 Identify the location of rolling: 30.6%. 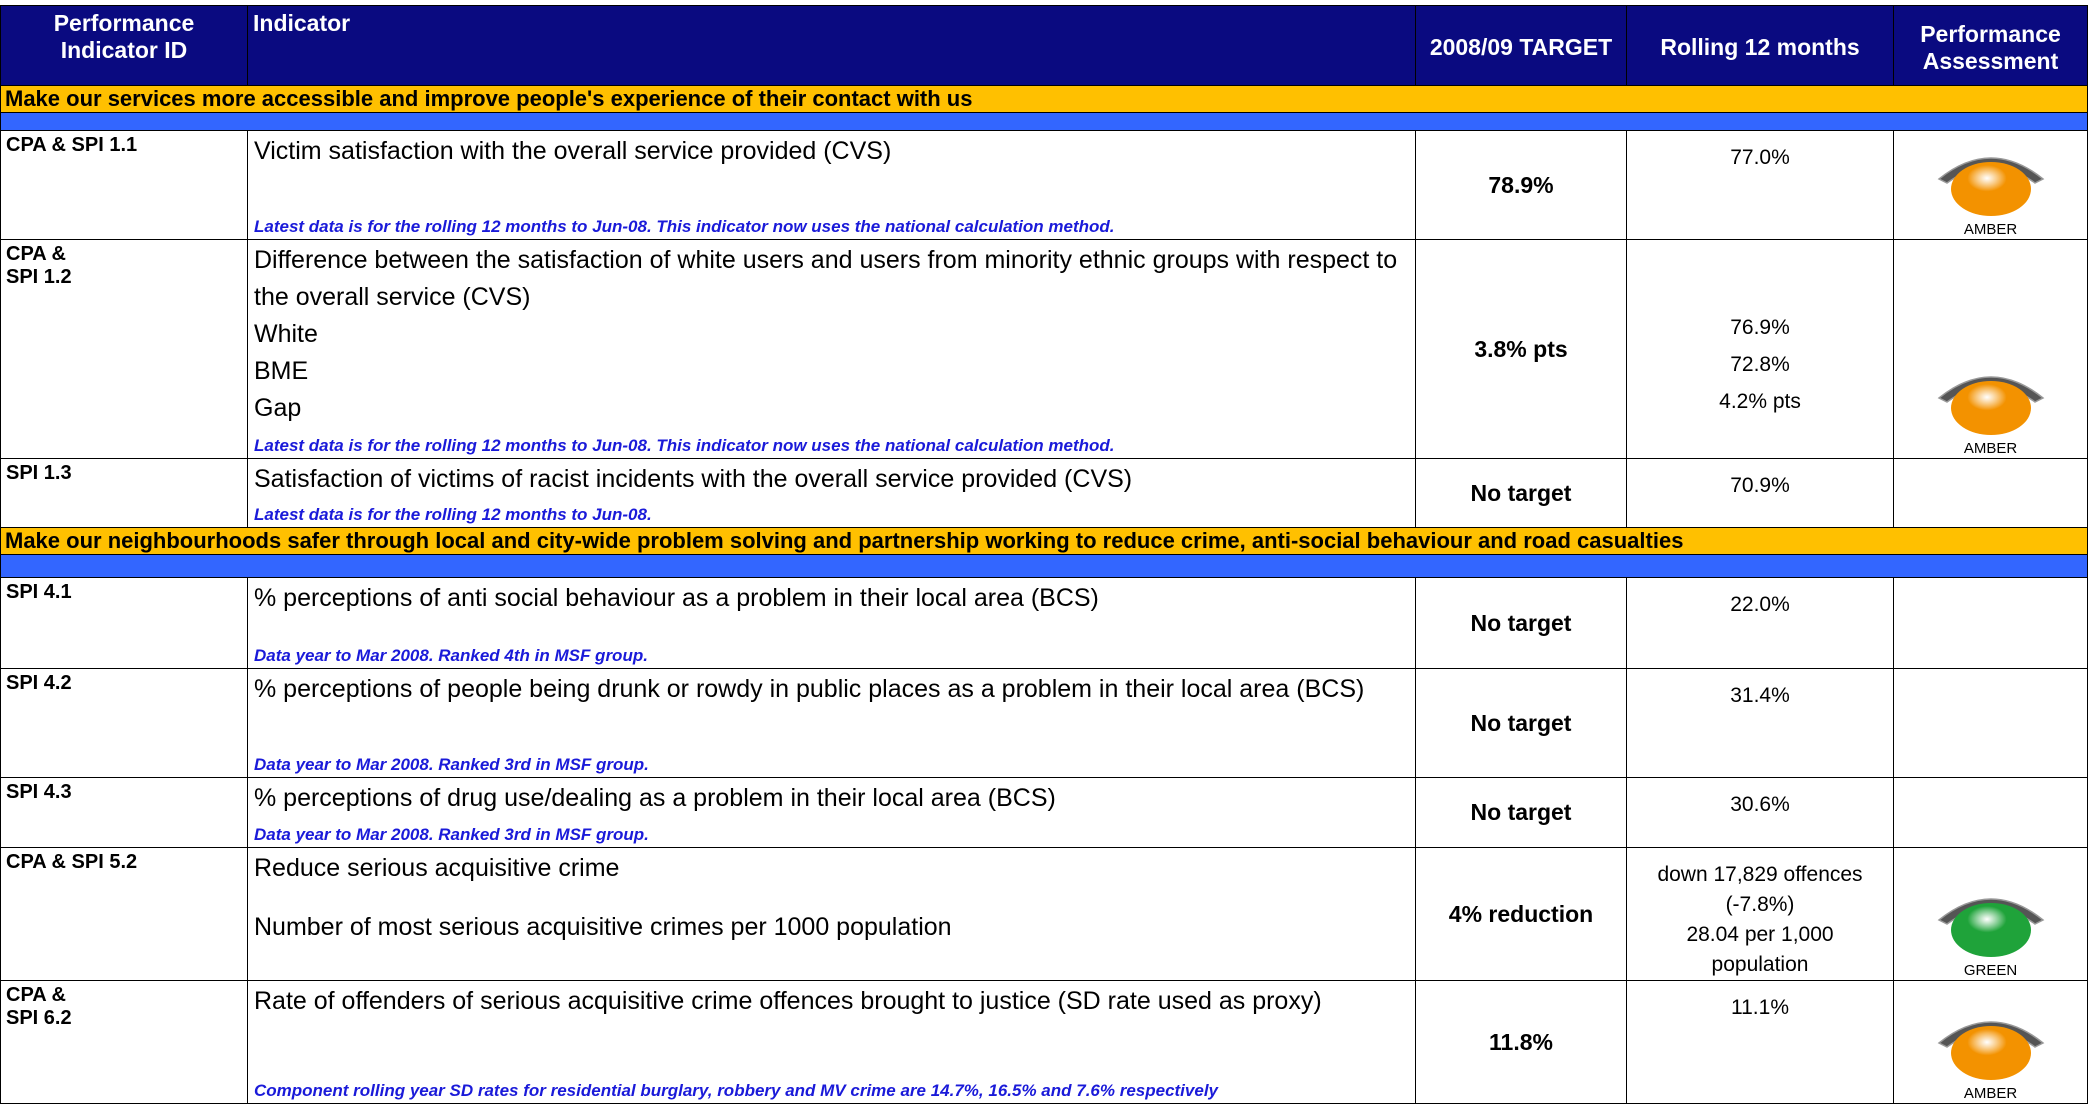
(1760, 812).